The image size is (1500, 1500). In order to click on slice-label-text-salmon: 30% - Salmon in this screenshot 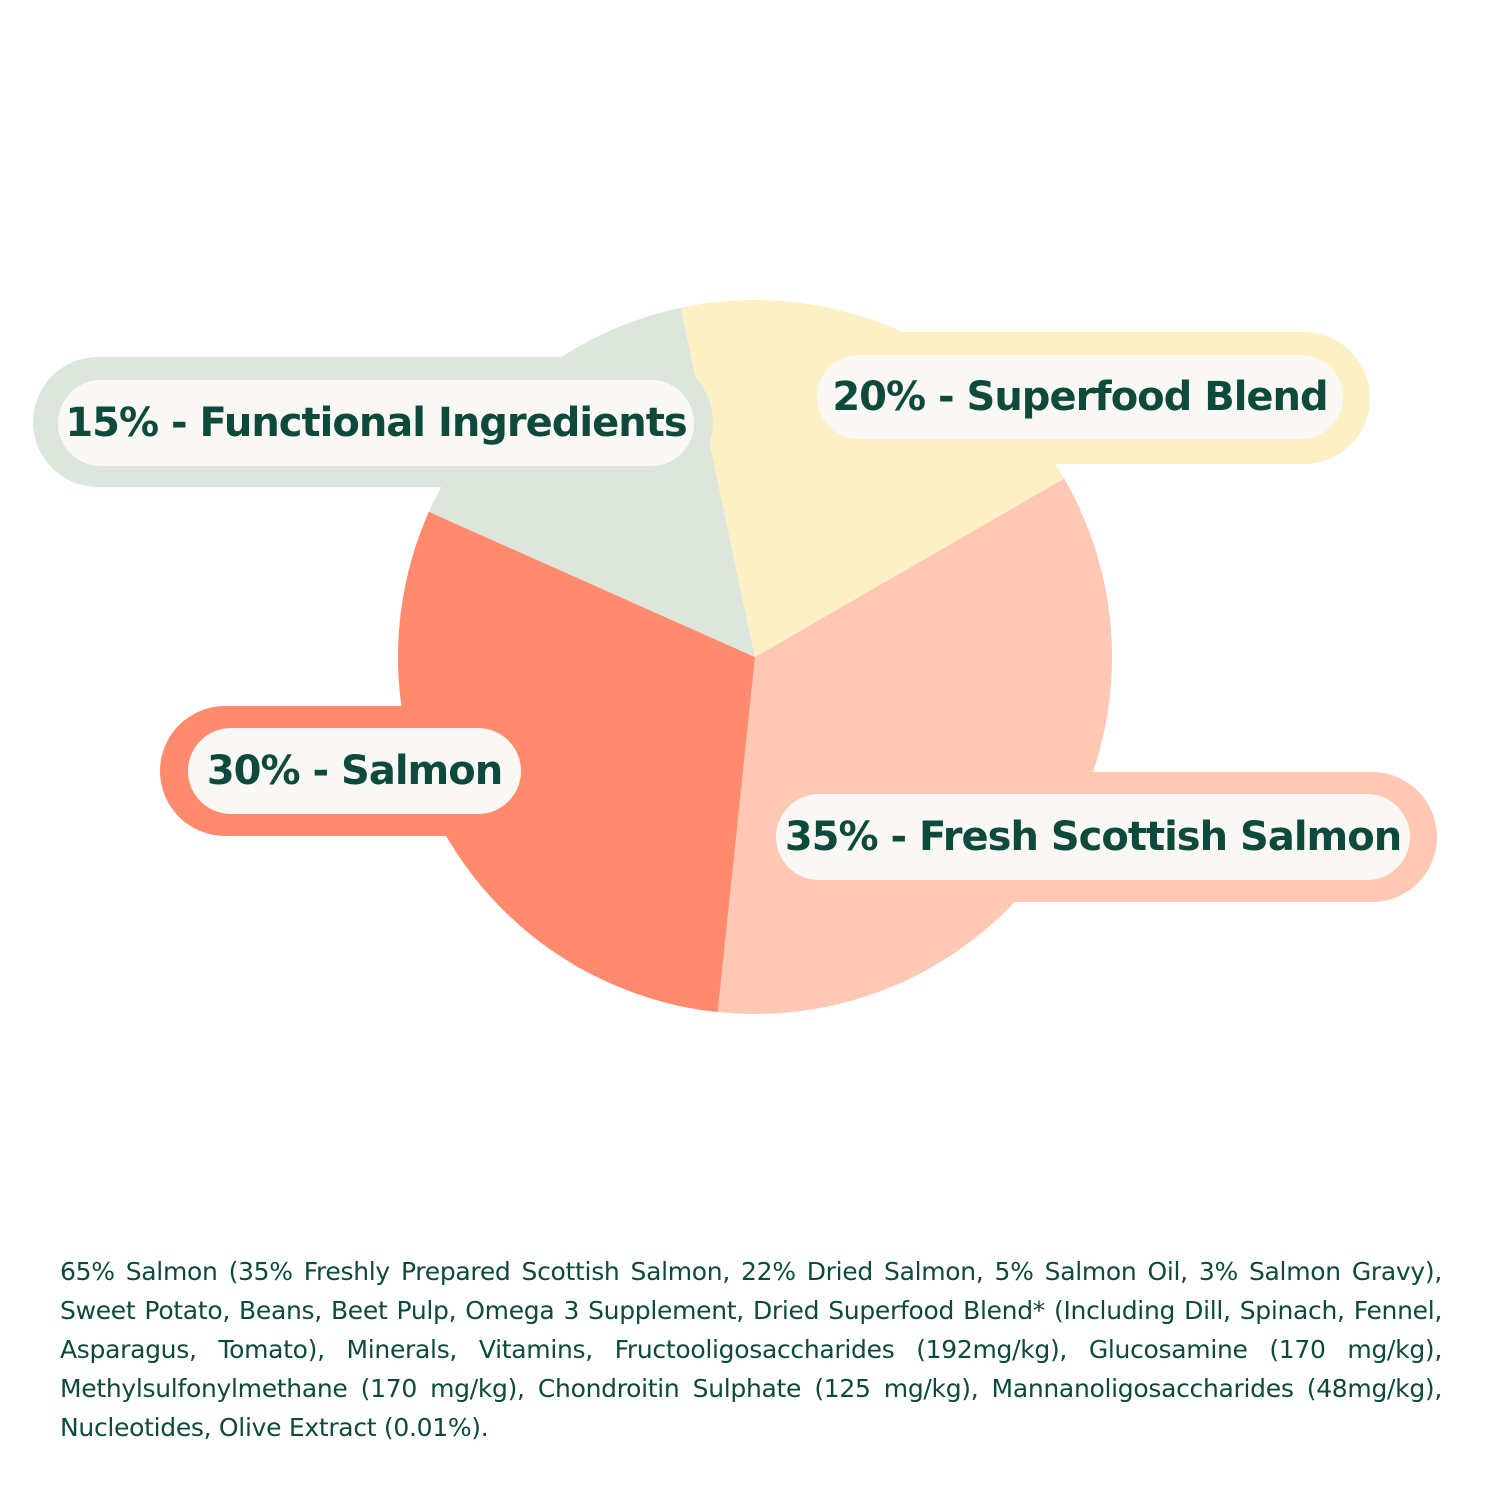, I will do `click(354, 771)`.